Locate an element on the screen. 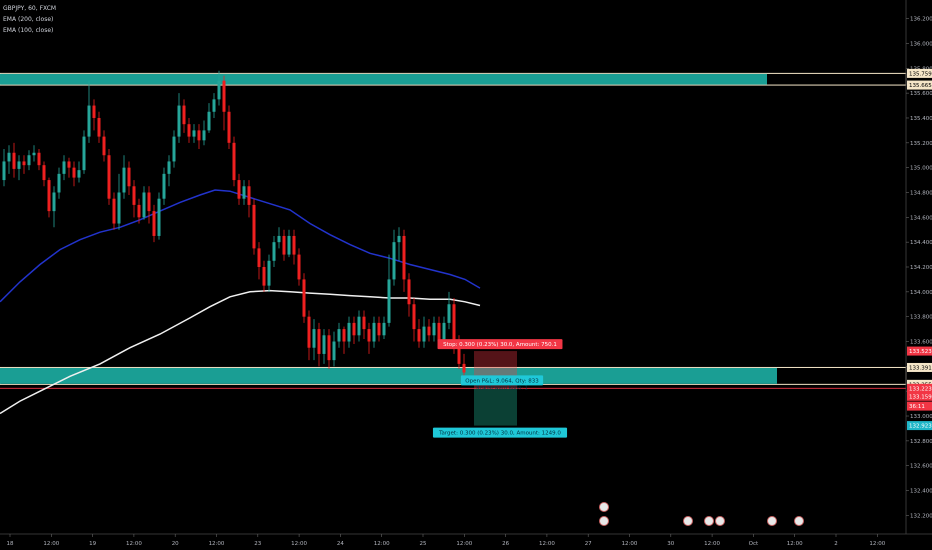  position-target-area is located at coordinates (495, 407).